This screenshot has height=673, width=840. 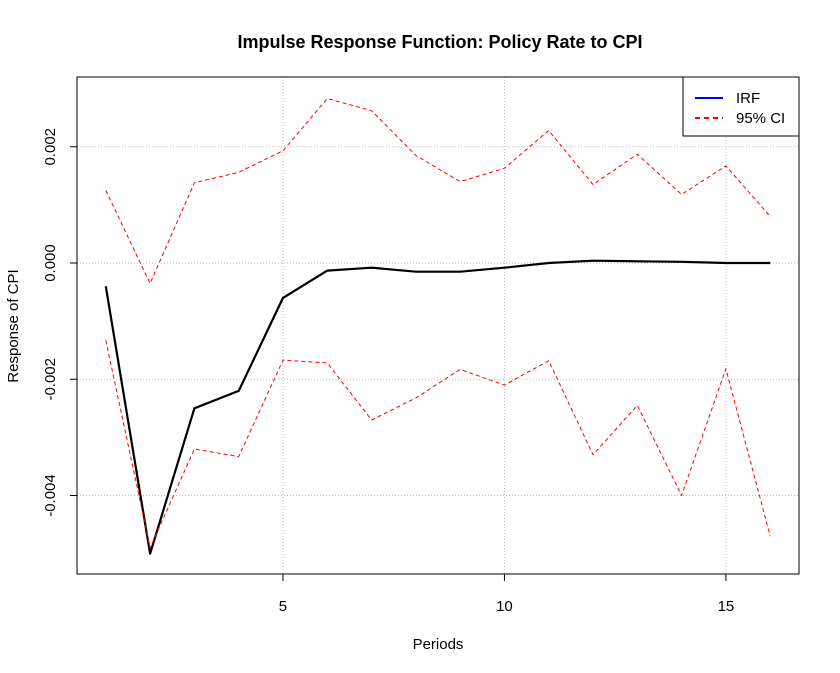 I want to click on x-axis-label: Periods, so click(x=438, y=644).